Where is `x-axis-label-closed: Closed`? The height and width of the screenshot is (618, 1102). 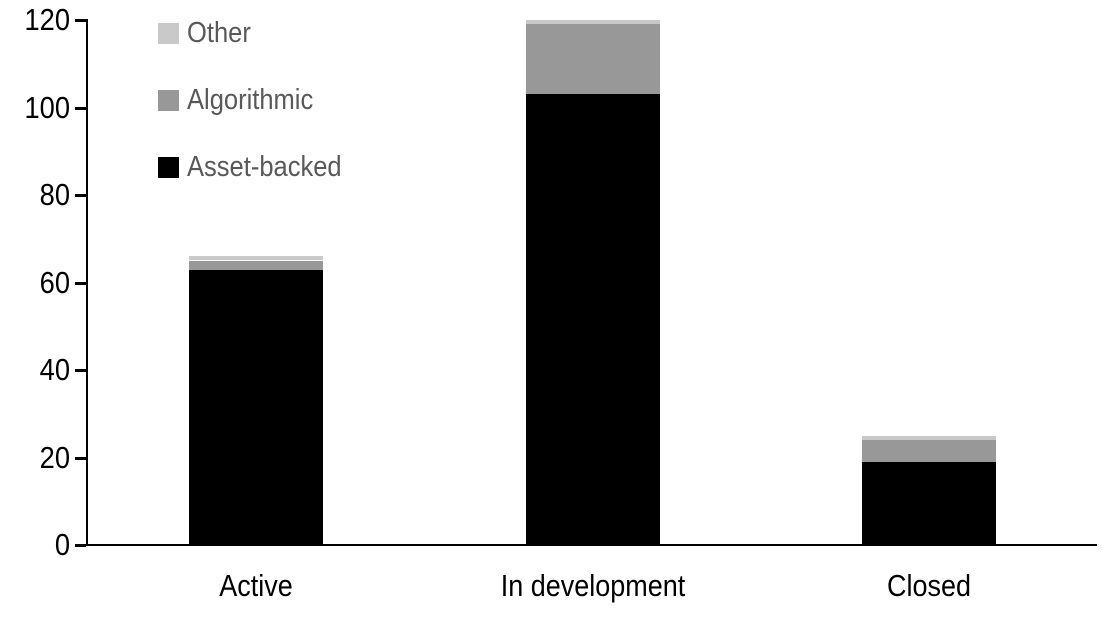 x-axis-label-closed: Closed is located at coordinates (929, 585).